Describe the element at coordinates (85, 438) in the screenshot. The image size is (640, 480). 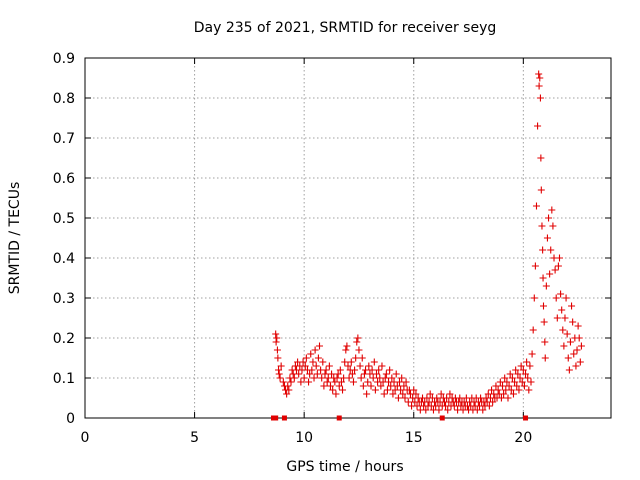
I see `x-tick-label: 0` at that location.